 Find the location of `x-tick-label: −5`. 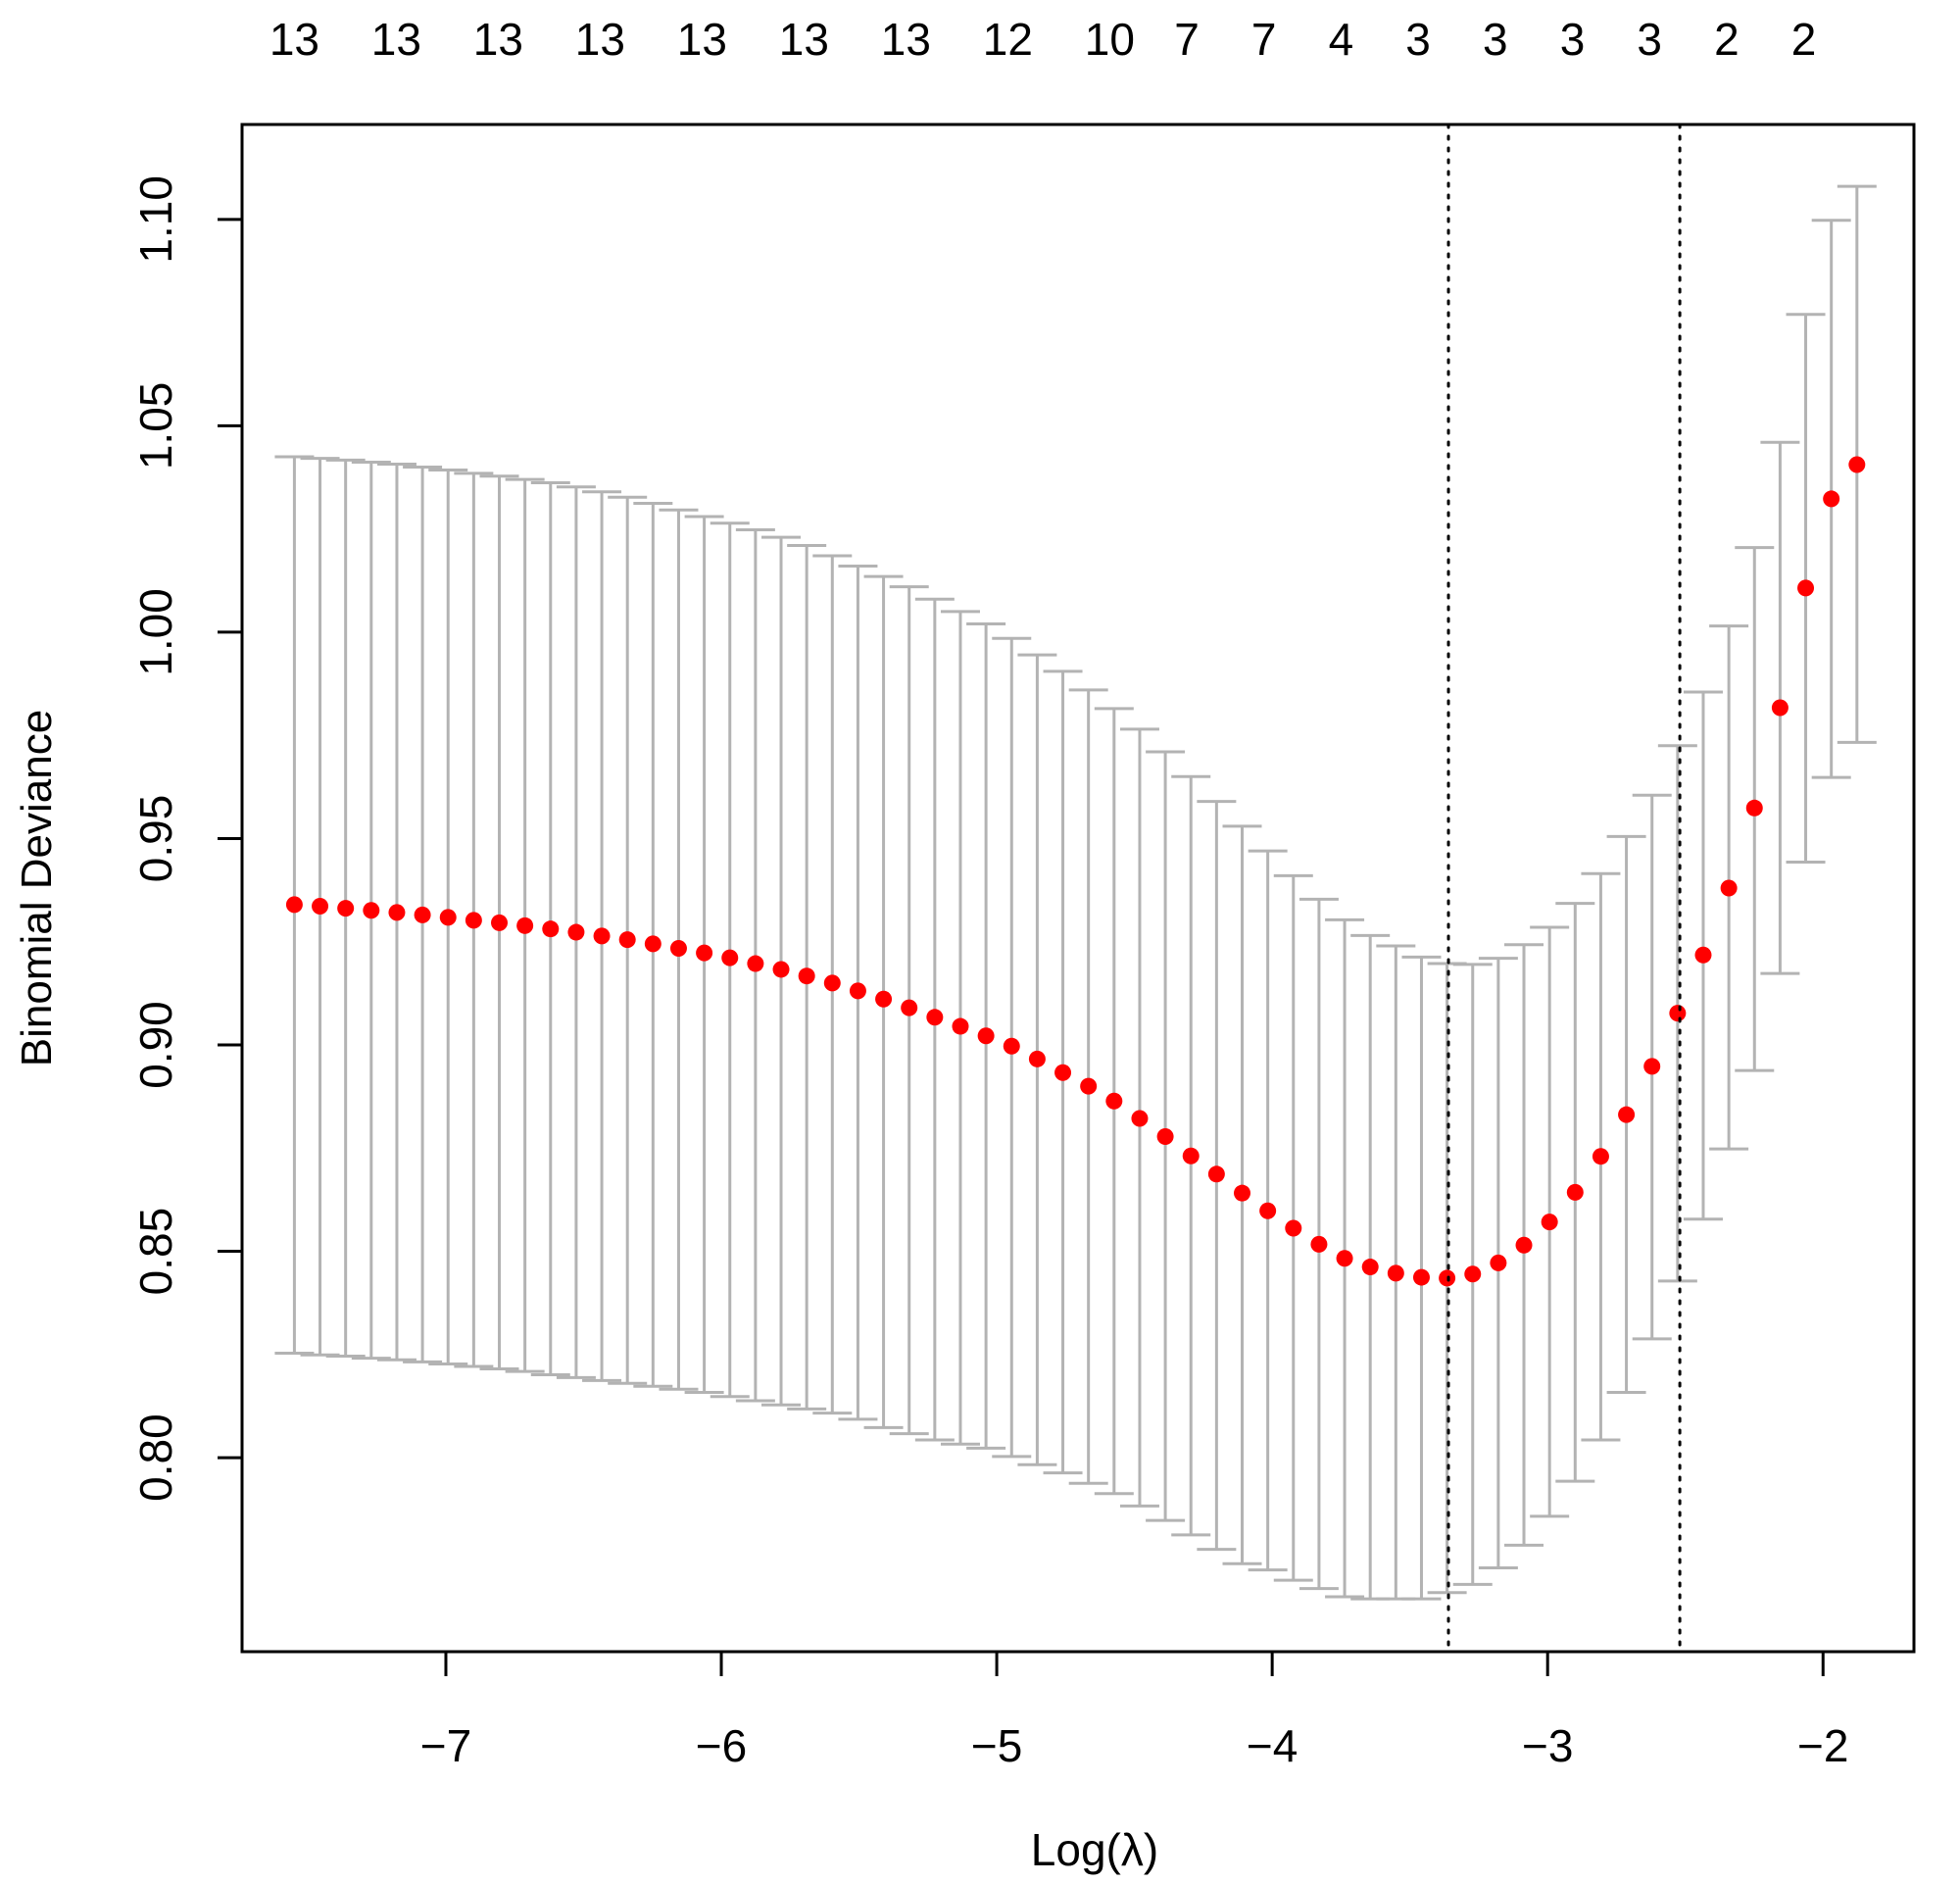

x-tick-label: −5 is located at coordinates (996, 1746).